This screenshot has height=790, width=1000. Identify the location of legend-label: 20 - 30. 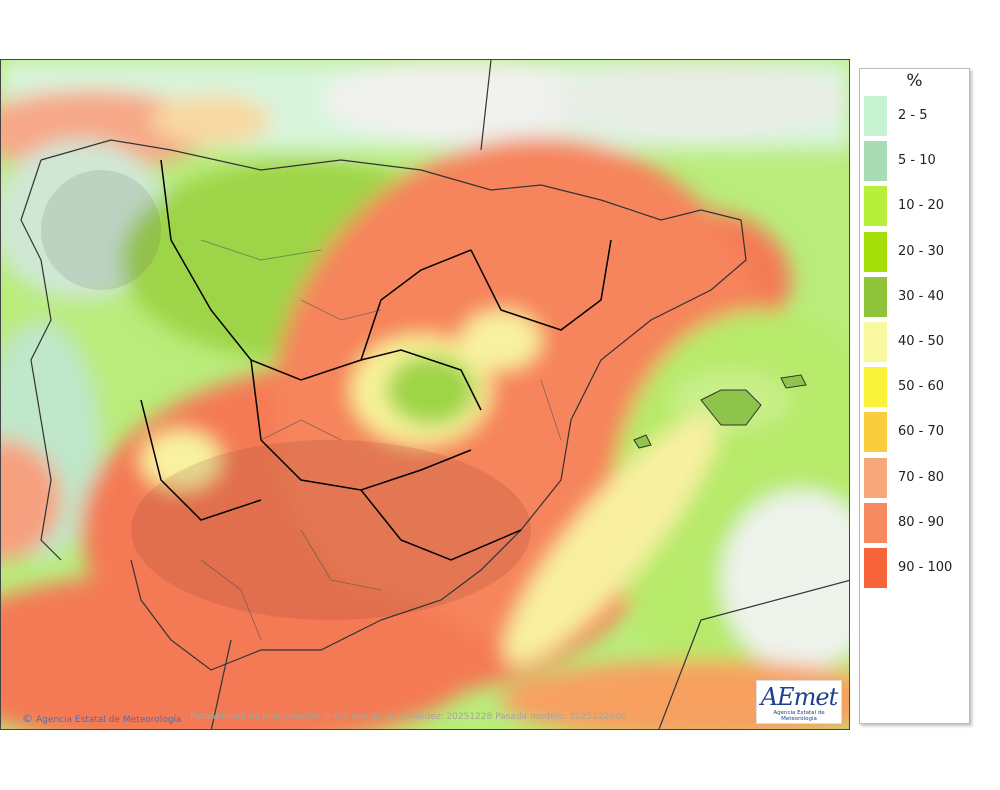
(921, 251).